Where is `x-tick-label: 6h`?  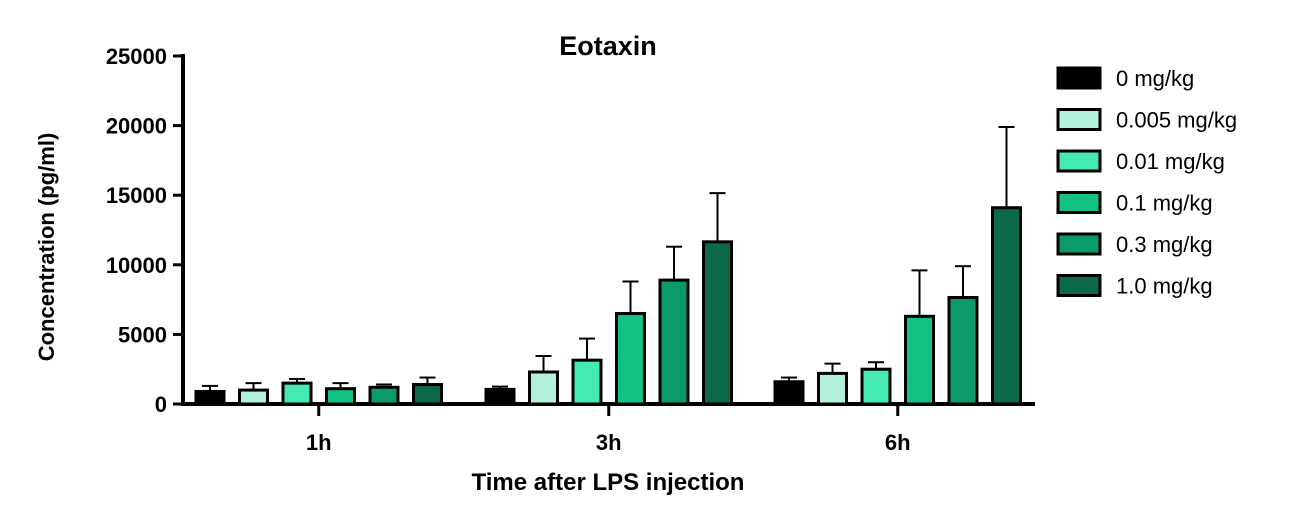
x-tick-label: 6h is located at coordinates (898, 442).